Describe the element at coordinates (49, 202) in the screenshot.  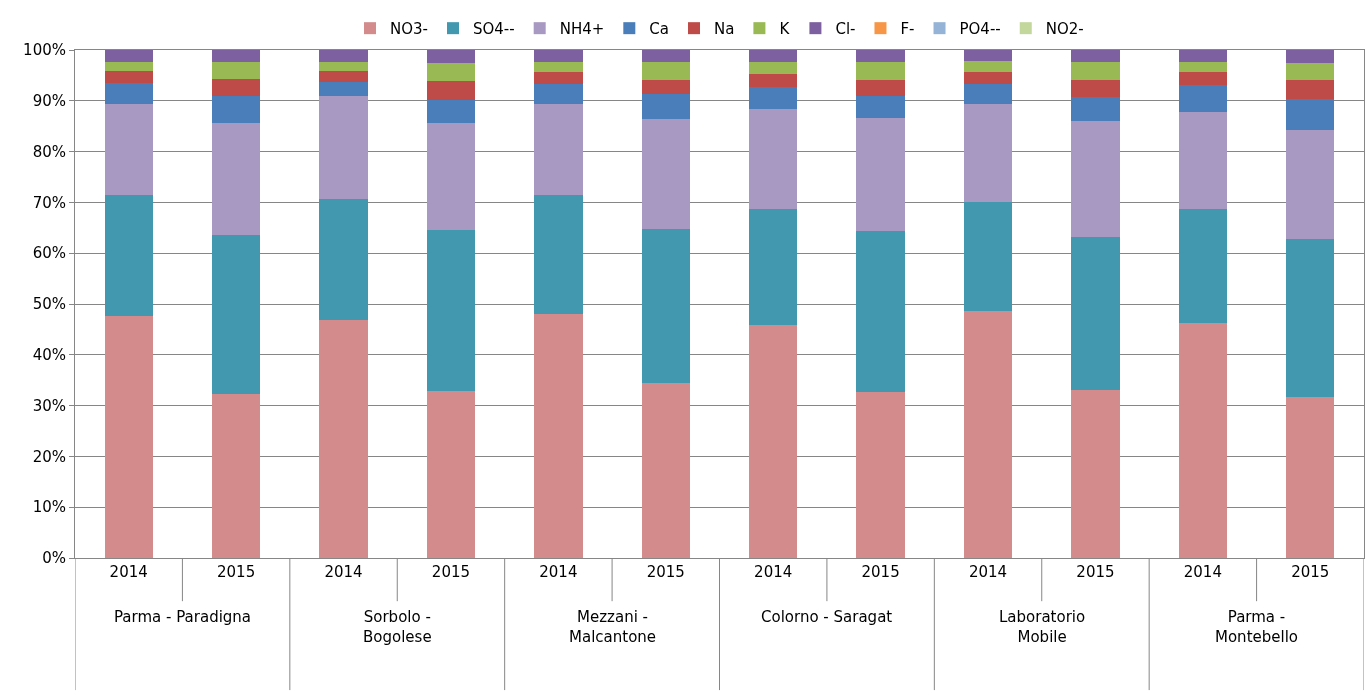
I see `y-tick-label: 70%` at that location.